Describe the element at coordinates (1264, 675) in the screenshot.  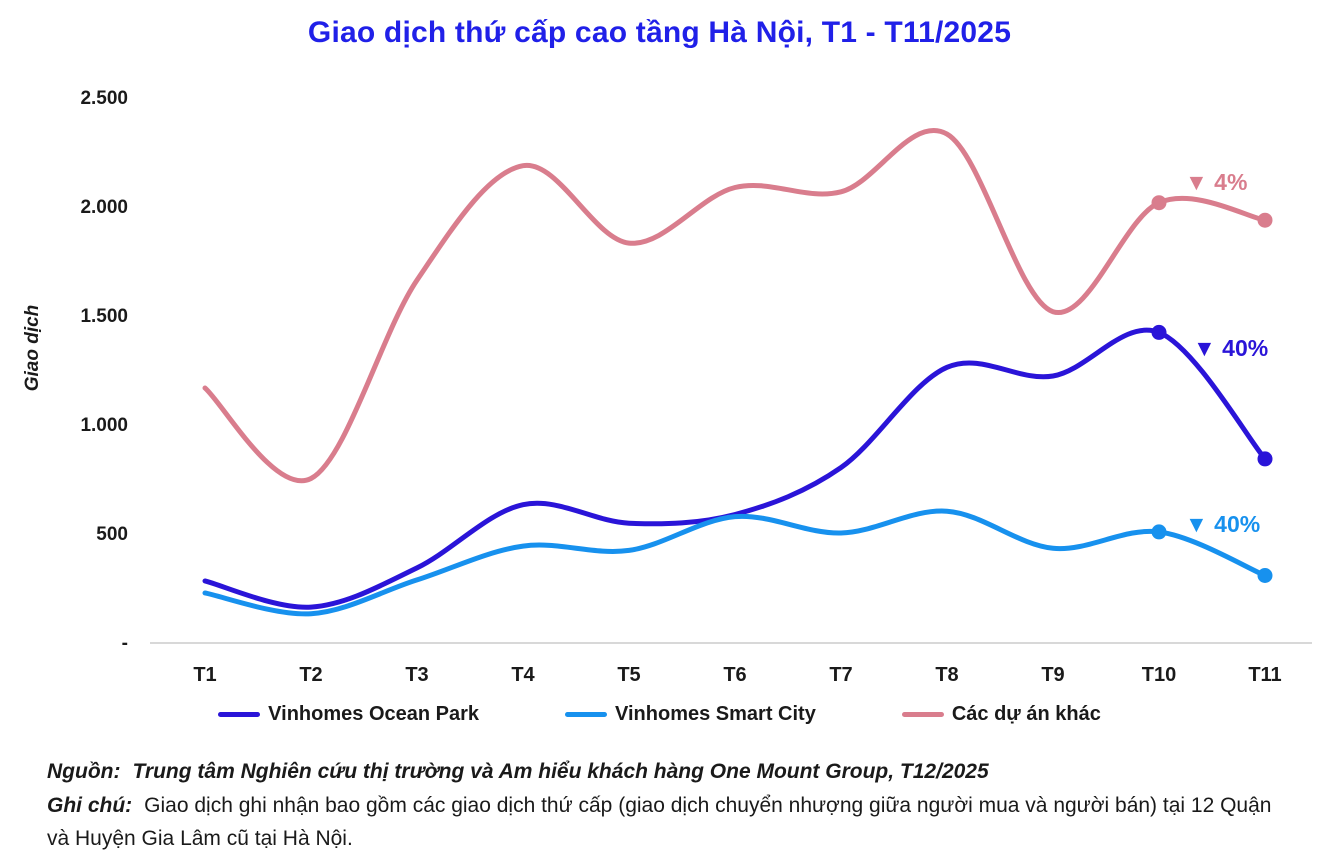
I see `x-tick-label-t11: T11` at that location.